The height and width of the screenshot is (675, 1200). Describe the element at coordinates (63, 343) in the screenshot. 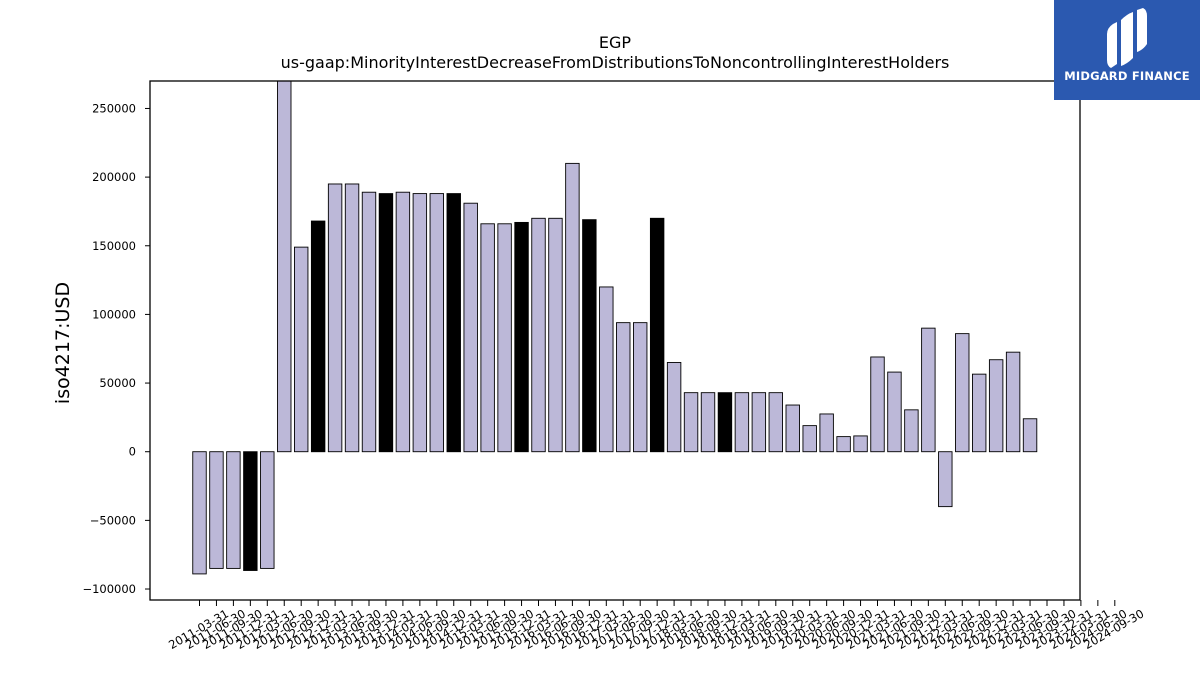

I see `y-axis-label: iso4217:USD` at that location.